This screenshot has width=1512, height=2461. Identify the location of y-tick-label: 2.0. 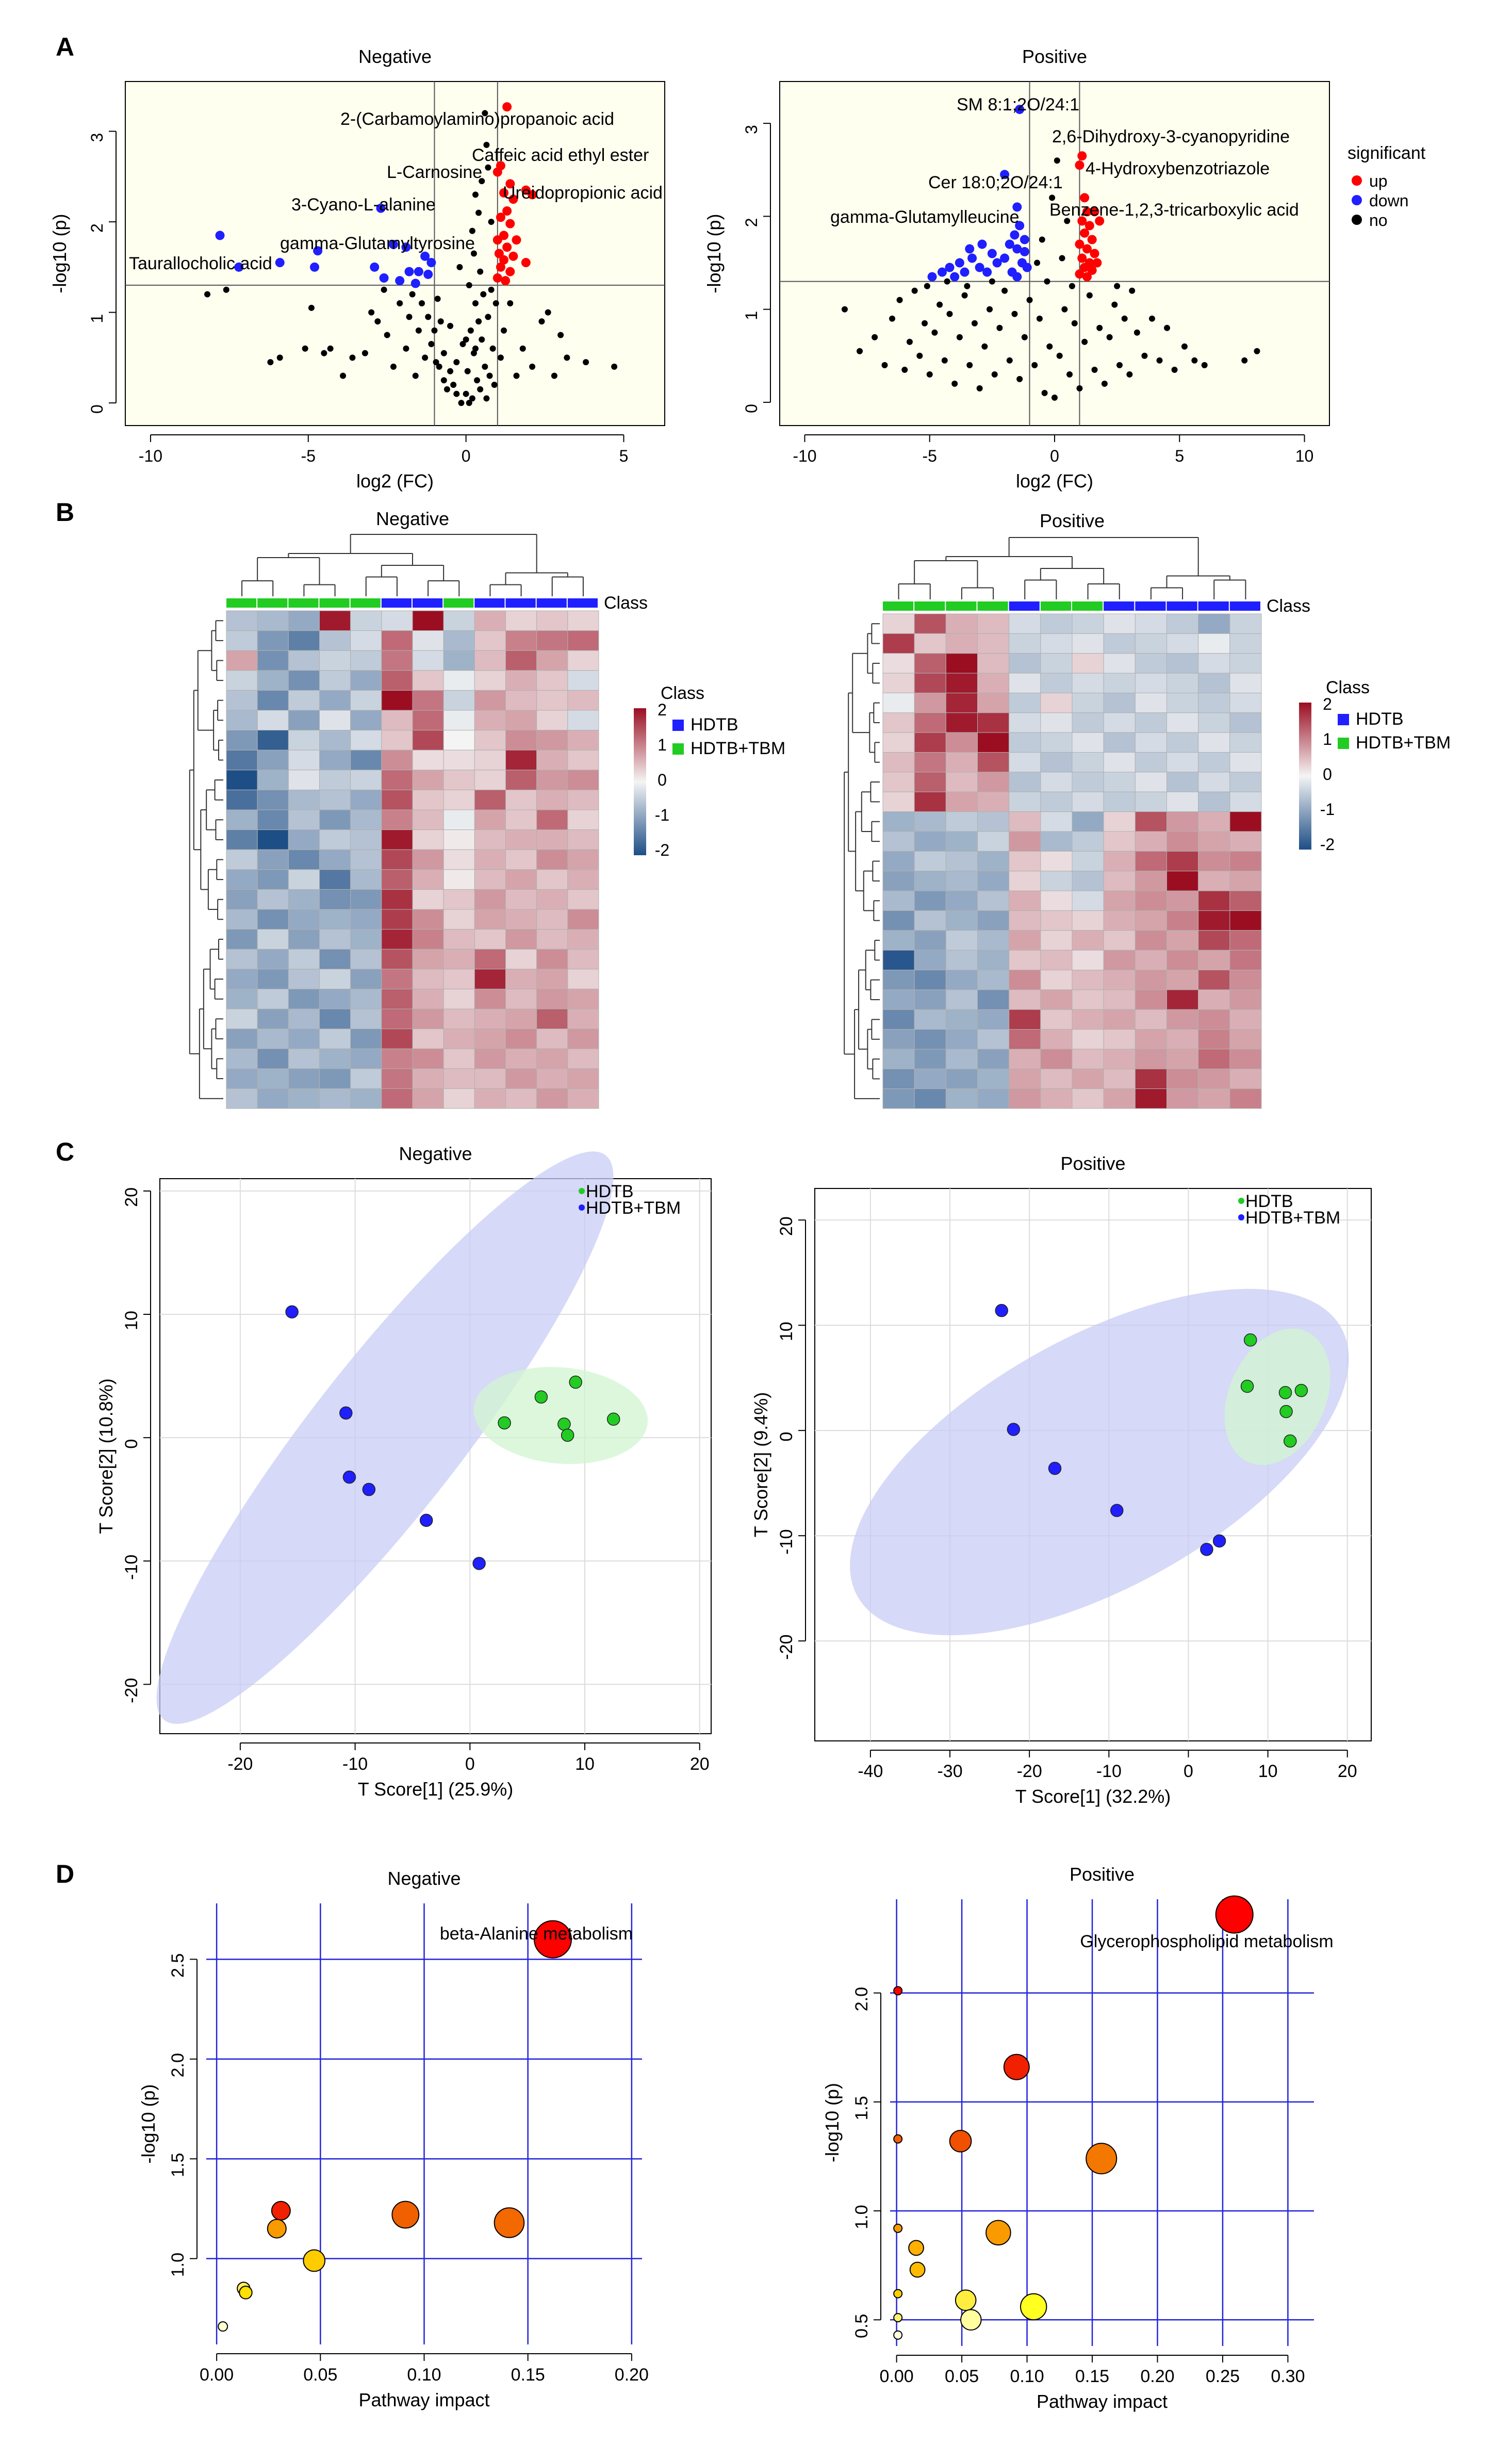
(862, 1999).